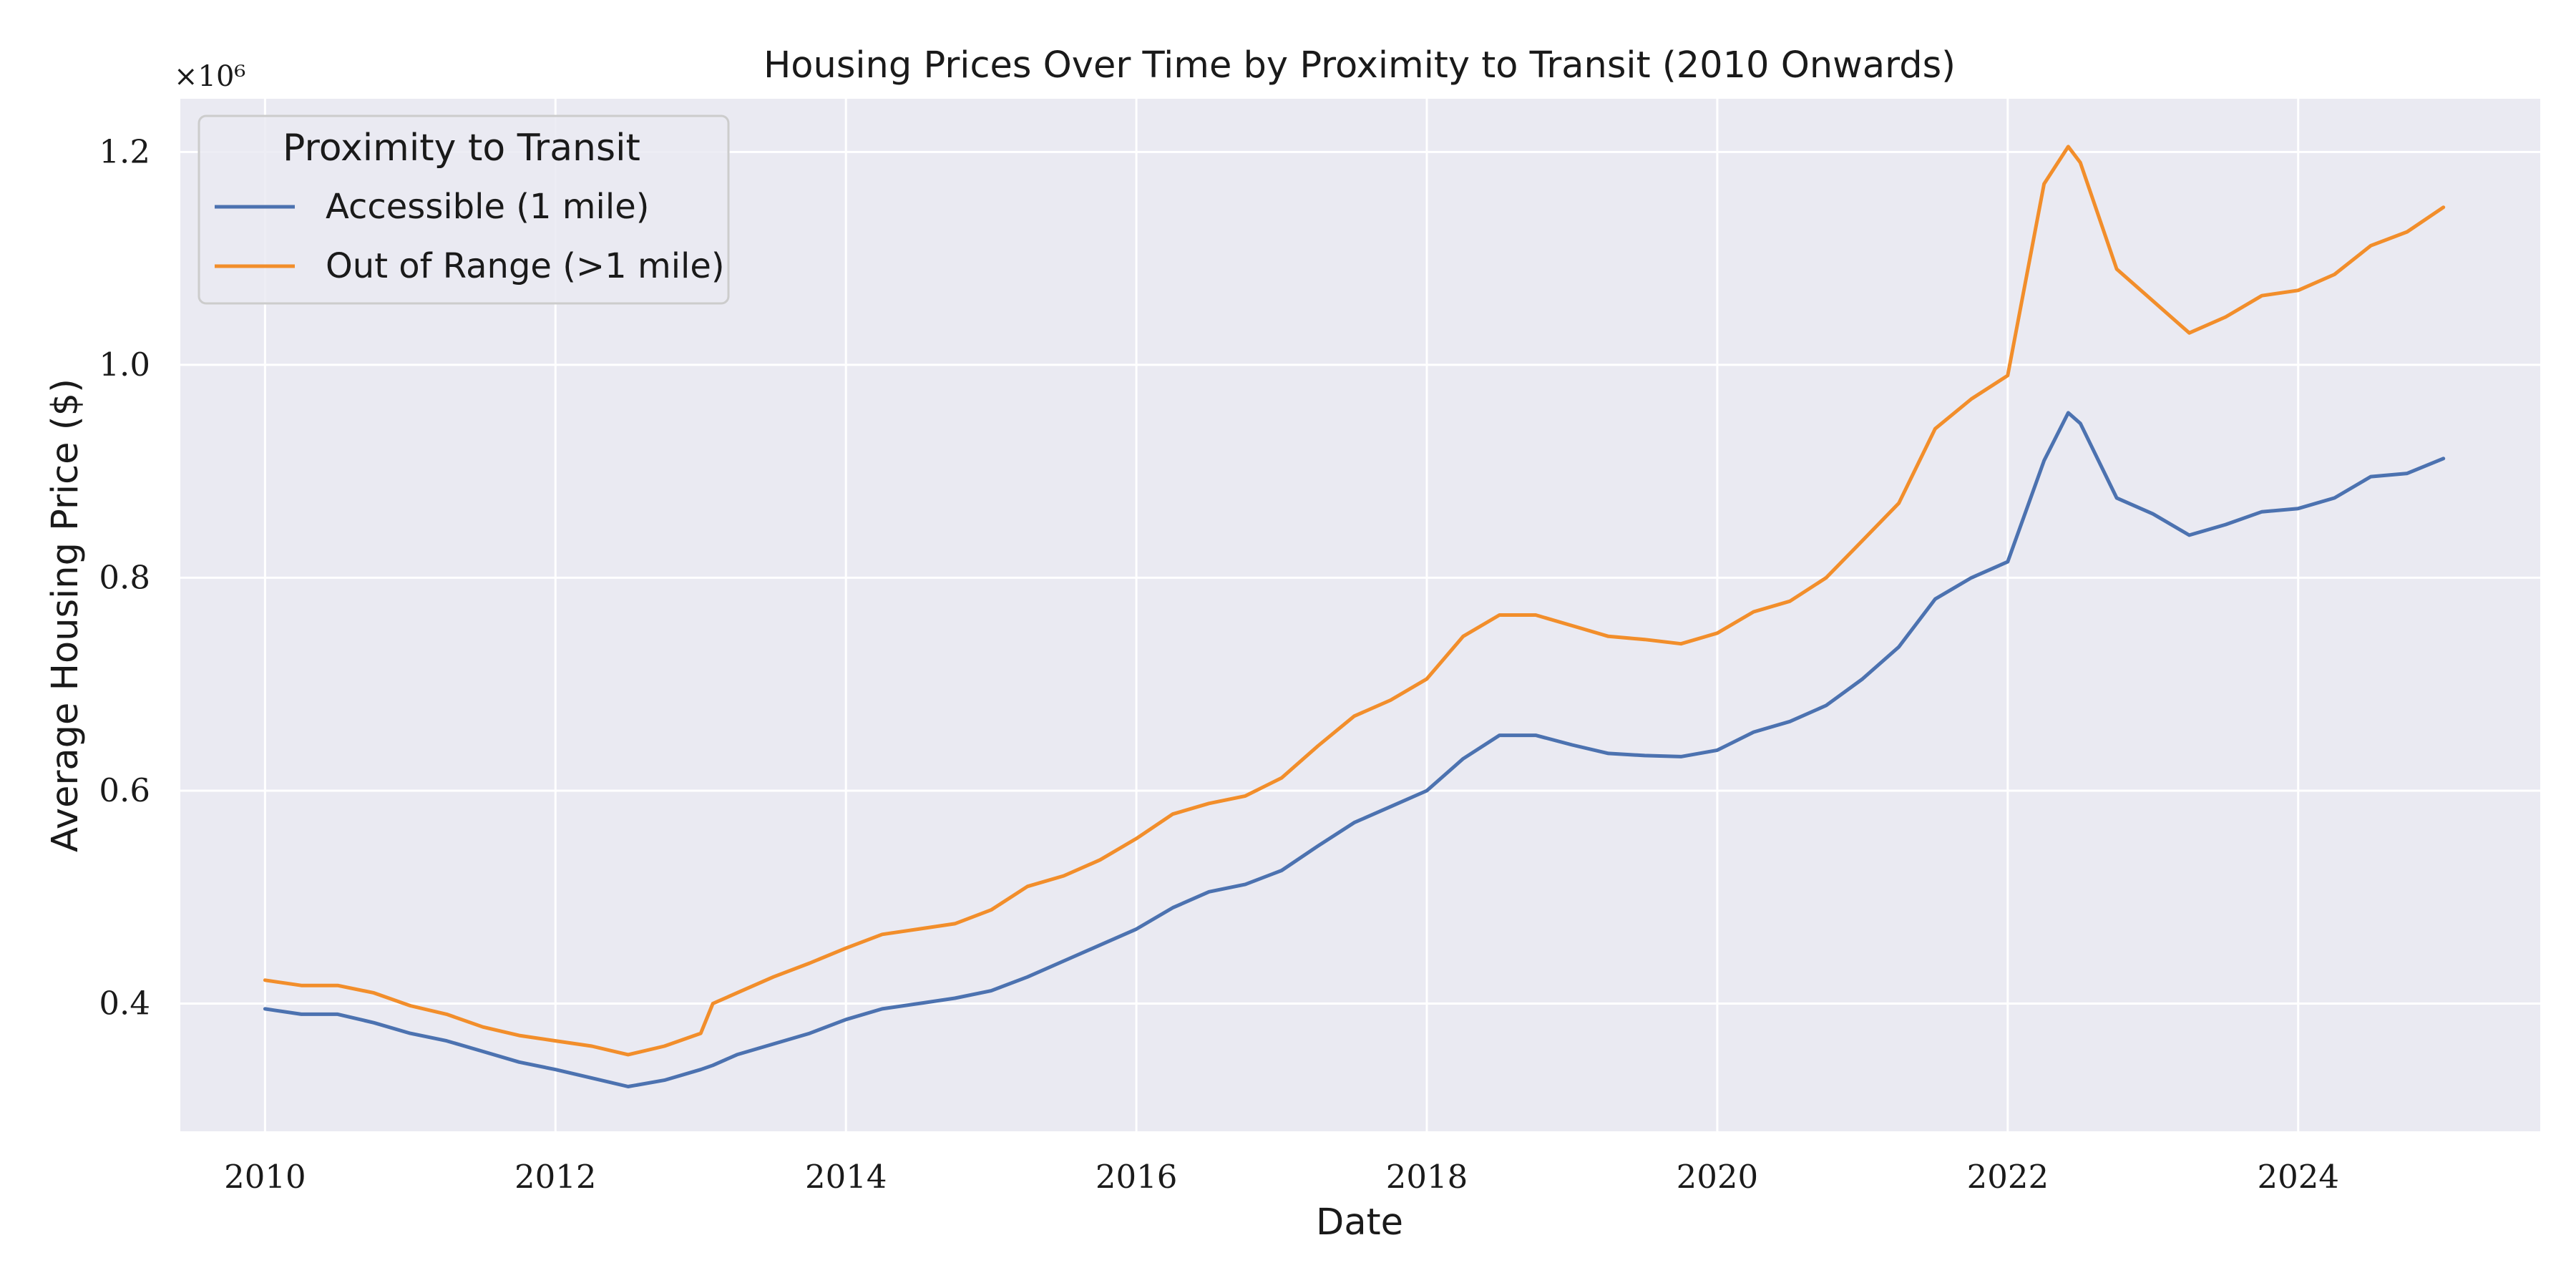 This screenshot has width=2576, height=1288. What do you see at coordinates (461, 148) in the screenshot?
I see `legend-title: Proximity to Transit` at bounding box center [461, 148].